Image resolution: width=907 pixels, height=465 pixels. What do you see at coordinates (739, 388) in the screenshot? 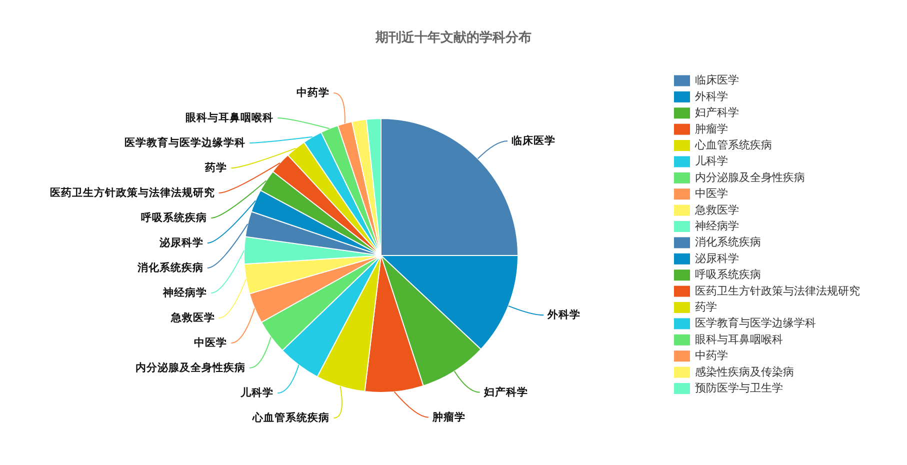
I see `legend-label: 预防医学与卫生学` at bounding box center [739, 388].